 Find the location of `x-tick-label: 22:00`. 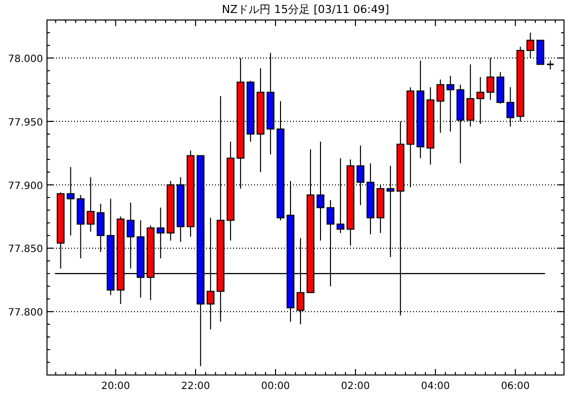

x-tick-label: 22:00 is located at coordinates (195, 386).